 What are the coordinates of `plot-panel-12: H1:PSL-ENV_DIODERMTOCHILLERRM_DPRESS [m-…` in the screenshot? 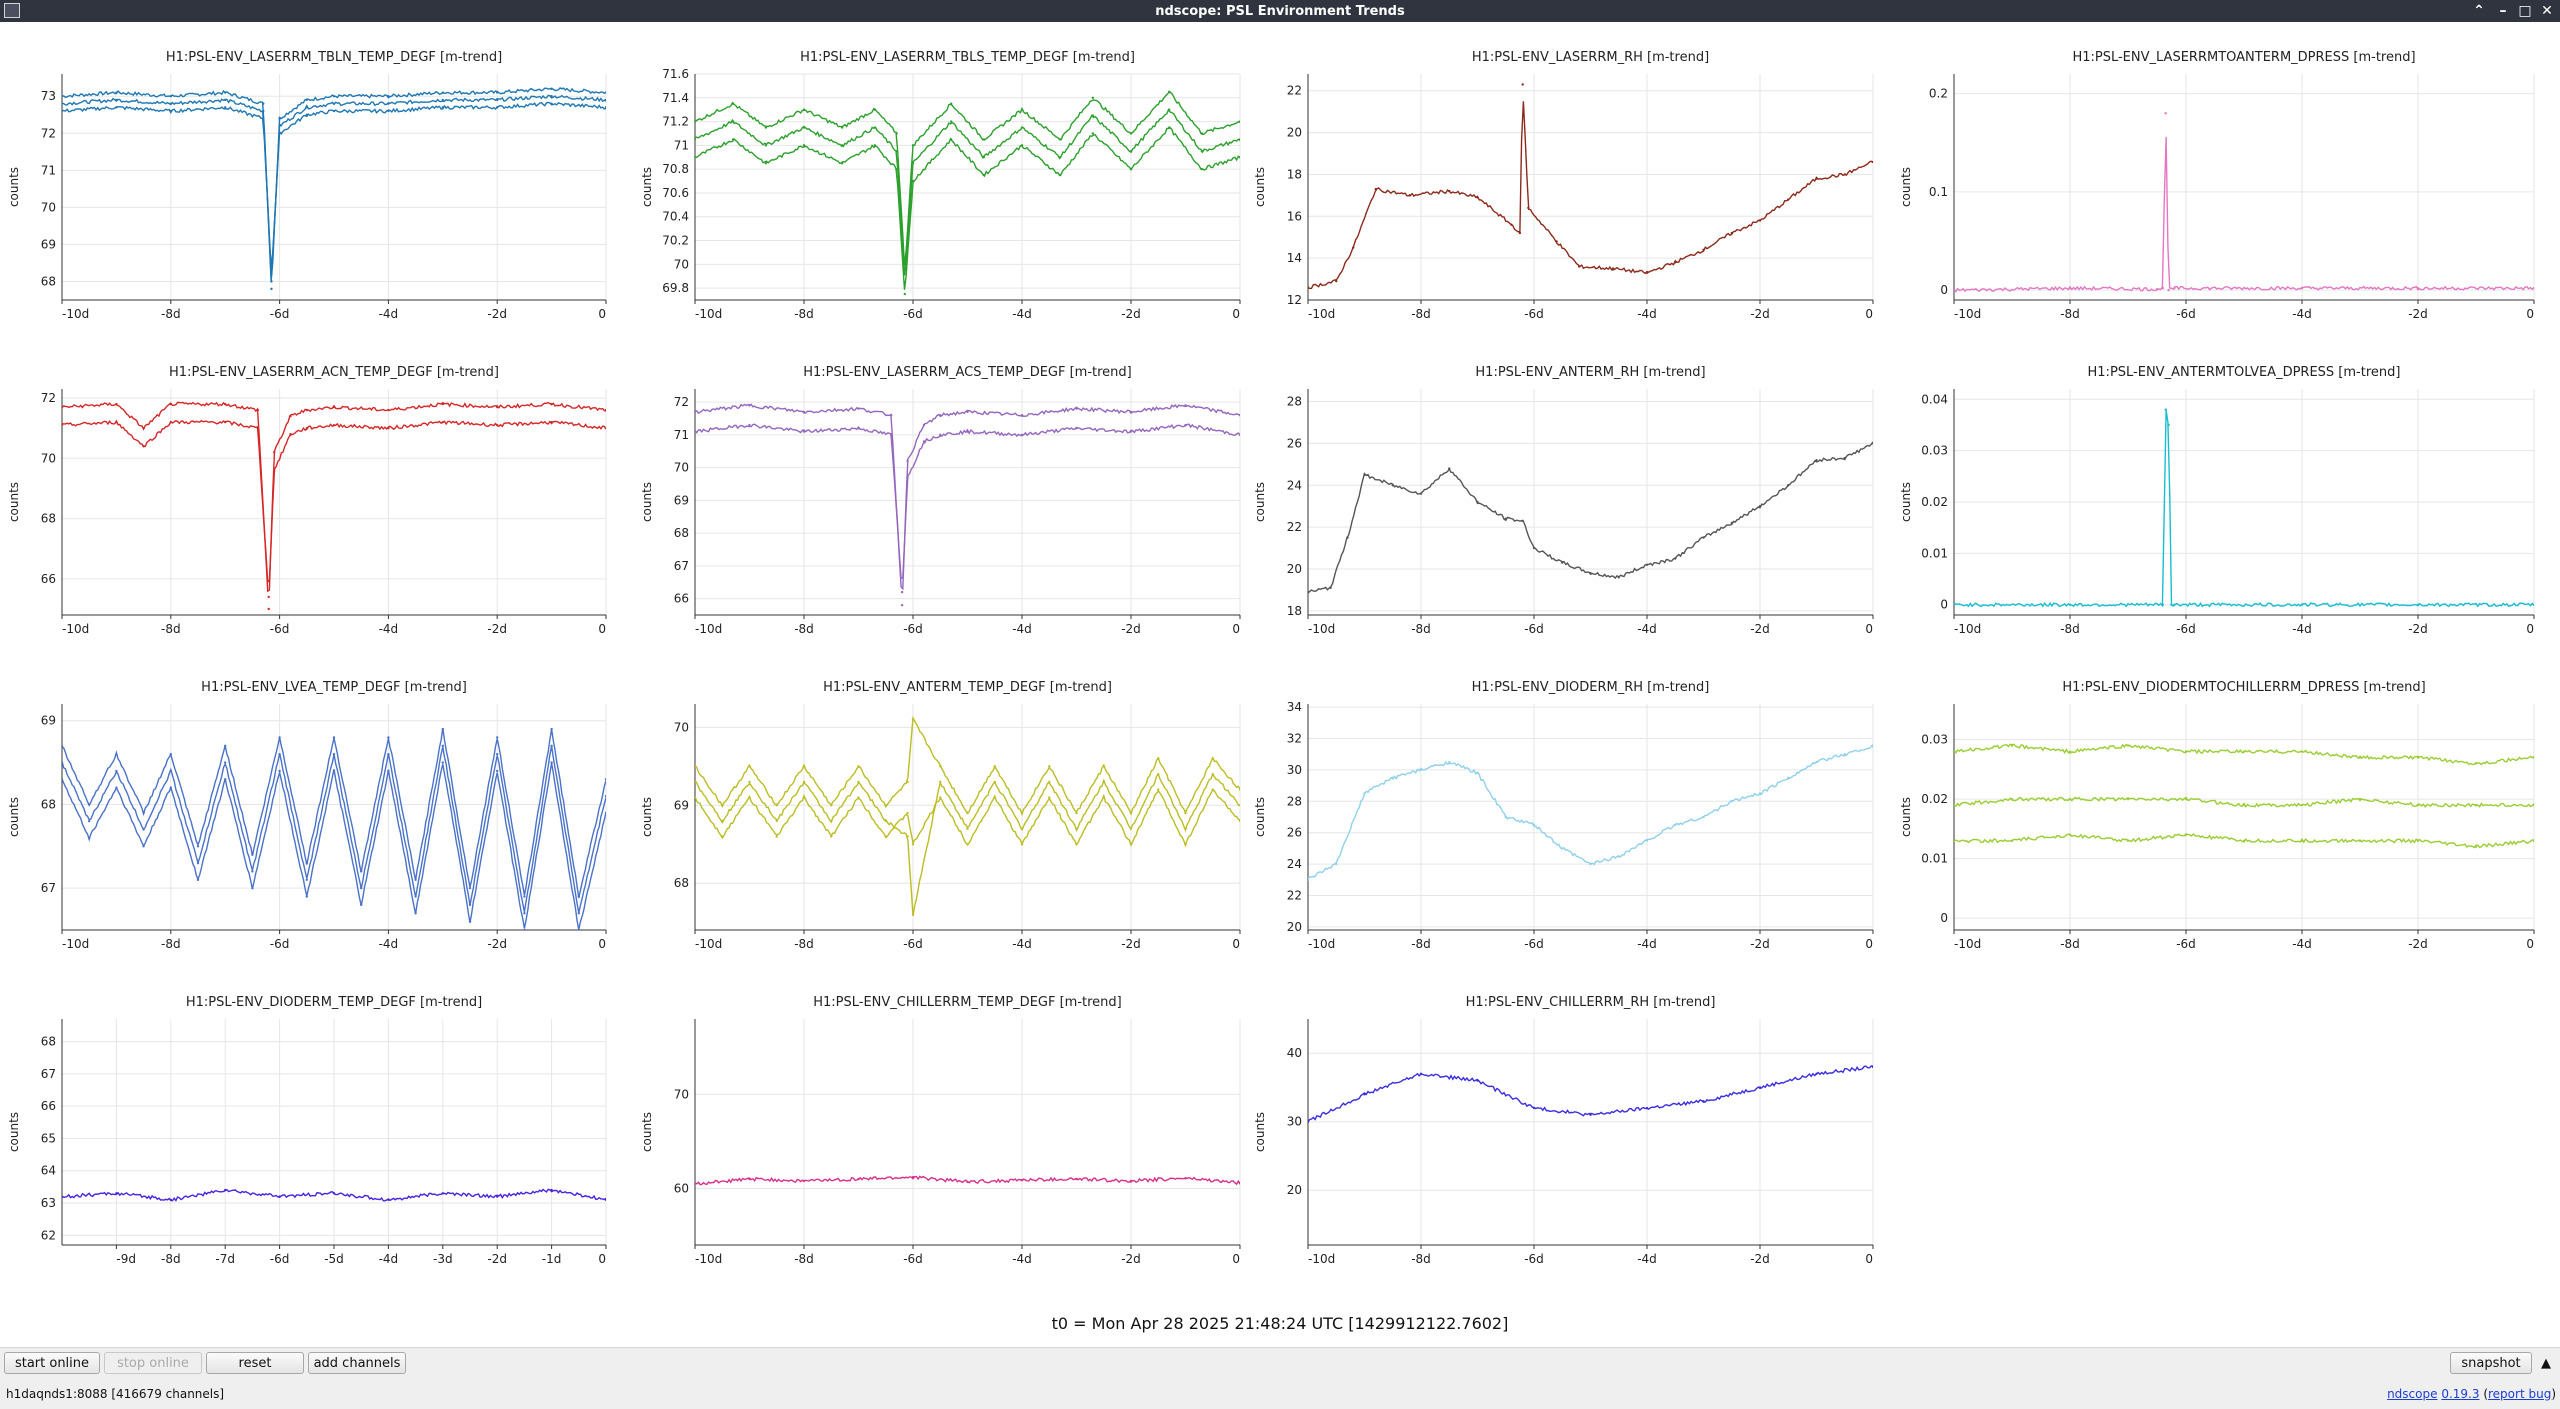 It's located at (2217, 808).